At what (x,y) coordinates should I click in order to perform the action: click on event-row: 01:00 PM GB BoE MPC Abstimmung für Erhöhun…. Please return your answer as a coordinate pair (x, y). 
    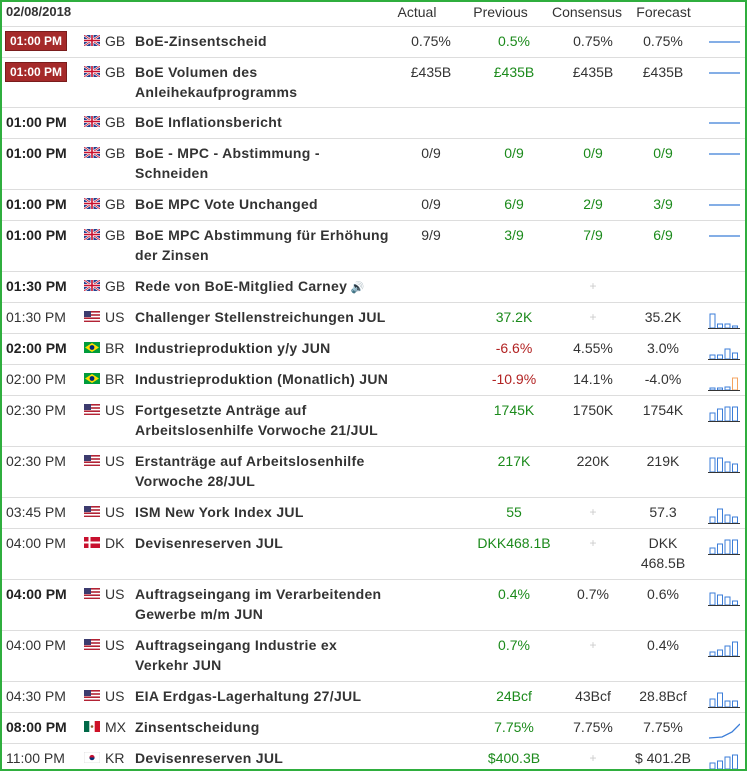
    Looking at the image, I should click on (373, 246).